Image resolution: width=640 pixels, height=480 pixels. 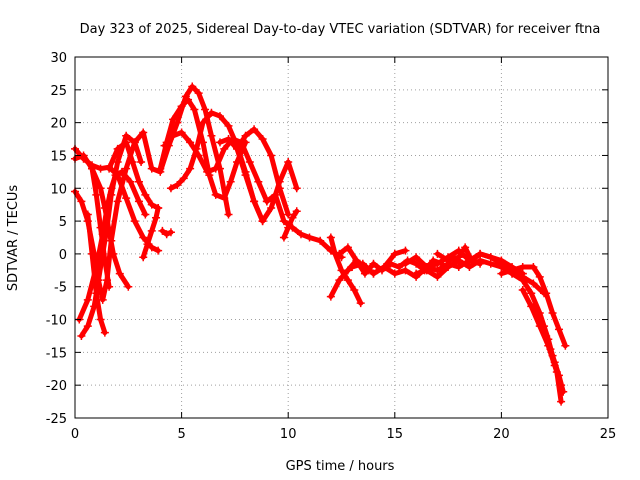 What do you see at coordinates (13, 238) in the screenshot?
I see `y-axis-label: SDTVAR / TECUs` at bounding box center [13, 238].